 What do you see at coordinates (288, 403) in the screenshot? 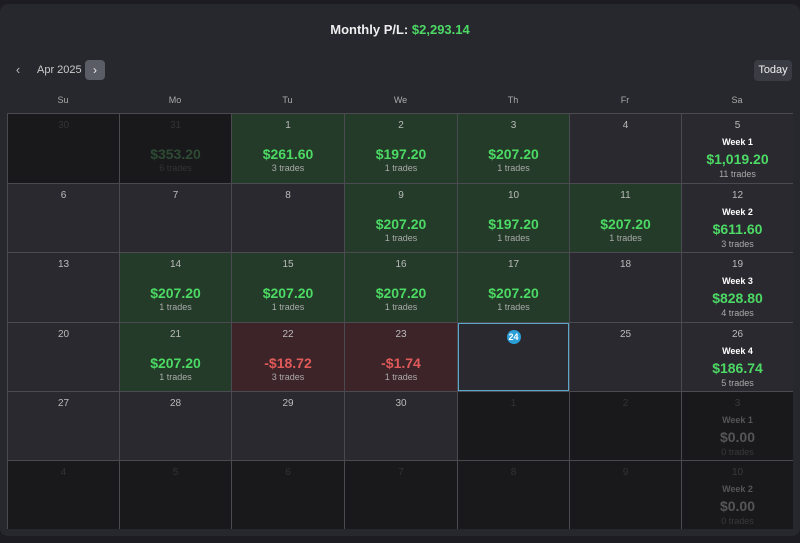
I see `day-number: 29` at bounding box center [288, 403].